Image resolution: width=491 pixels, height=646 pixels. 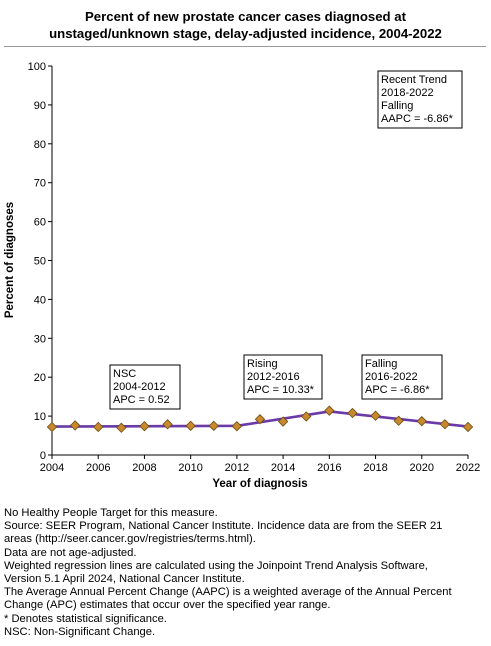 What do you see at coordinates (139, 387) in the screenshot?
I see `annotation-text: 2004-2012` at bounding box center [139, 387].